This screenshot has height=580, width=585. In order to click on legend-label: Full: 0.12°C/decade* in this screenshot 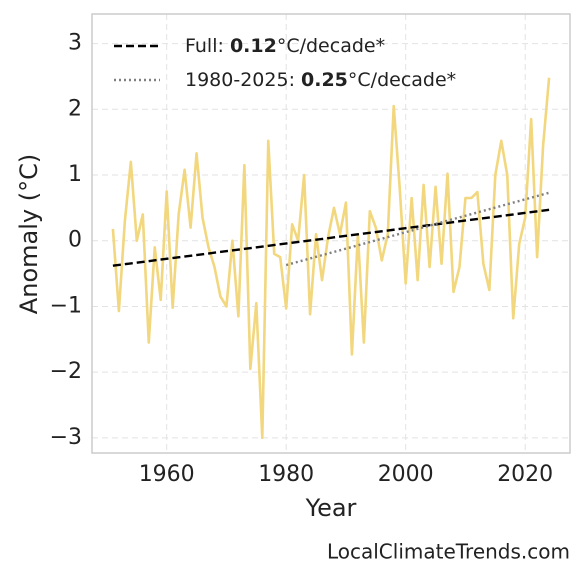, I will do `click(285, 46)`.